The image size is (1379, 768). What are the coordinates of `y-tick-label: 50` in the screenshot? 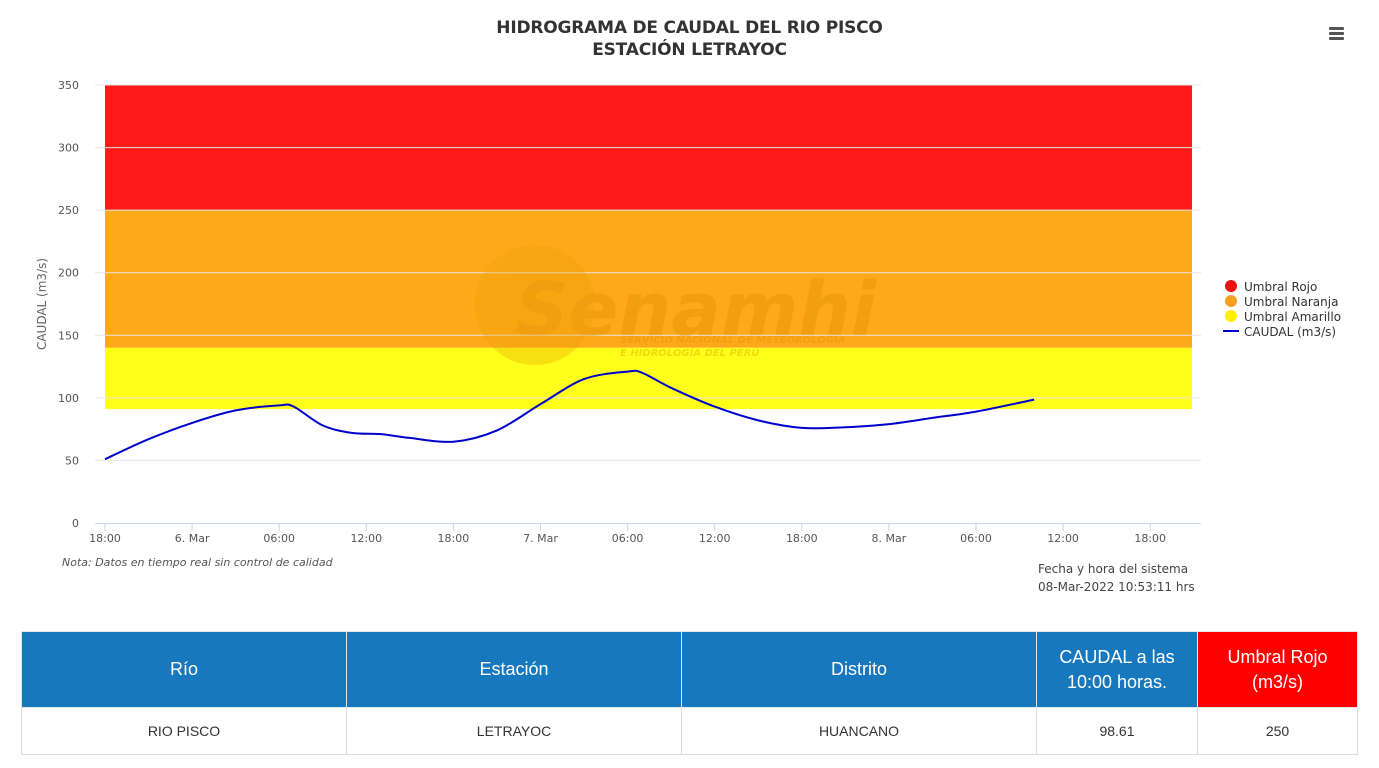 It's located at (72, 460).